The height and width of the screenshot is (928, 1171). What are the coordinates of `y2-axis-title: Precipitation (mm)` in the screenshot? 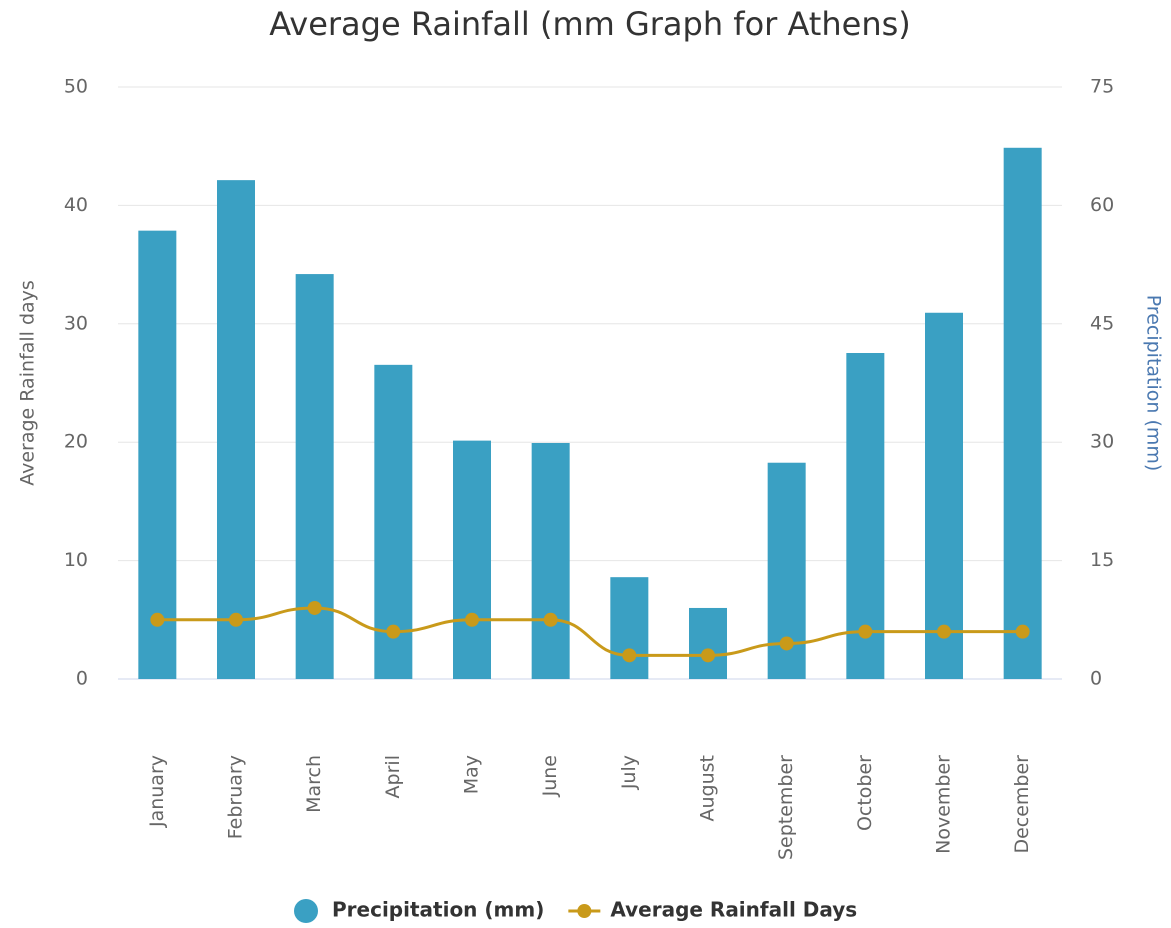 It's located at (1154, 383).